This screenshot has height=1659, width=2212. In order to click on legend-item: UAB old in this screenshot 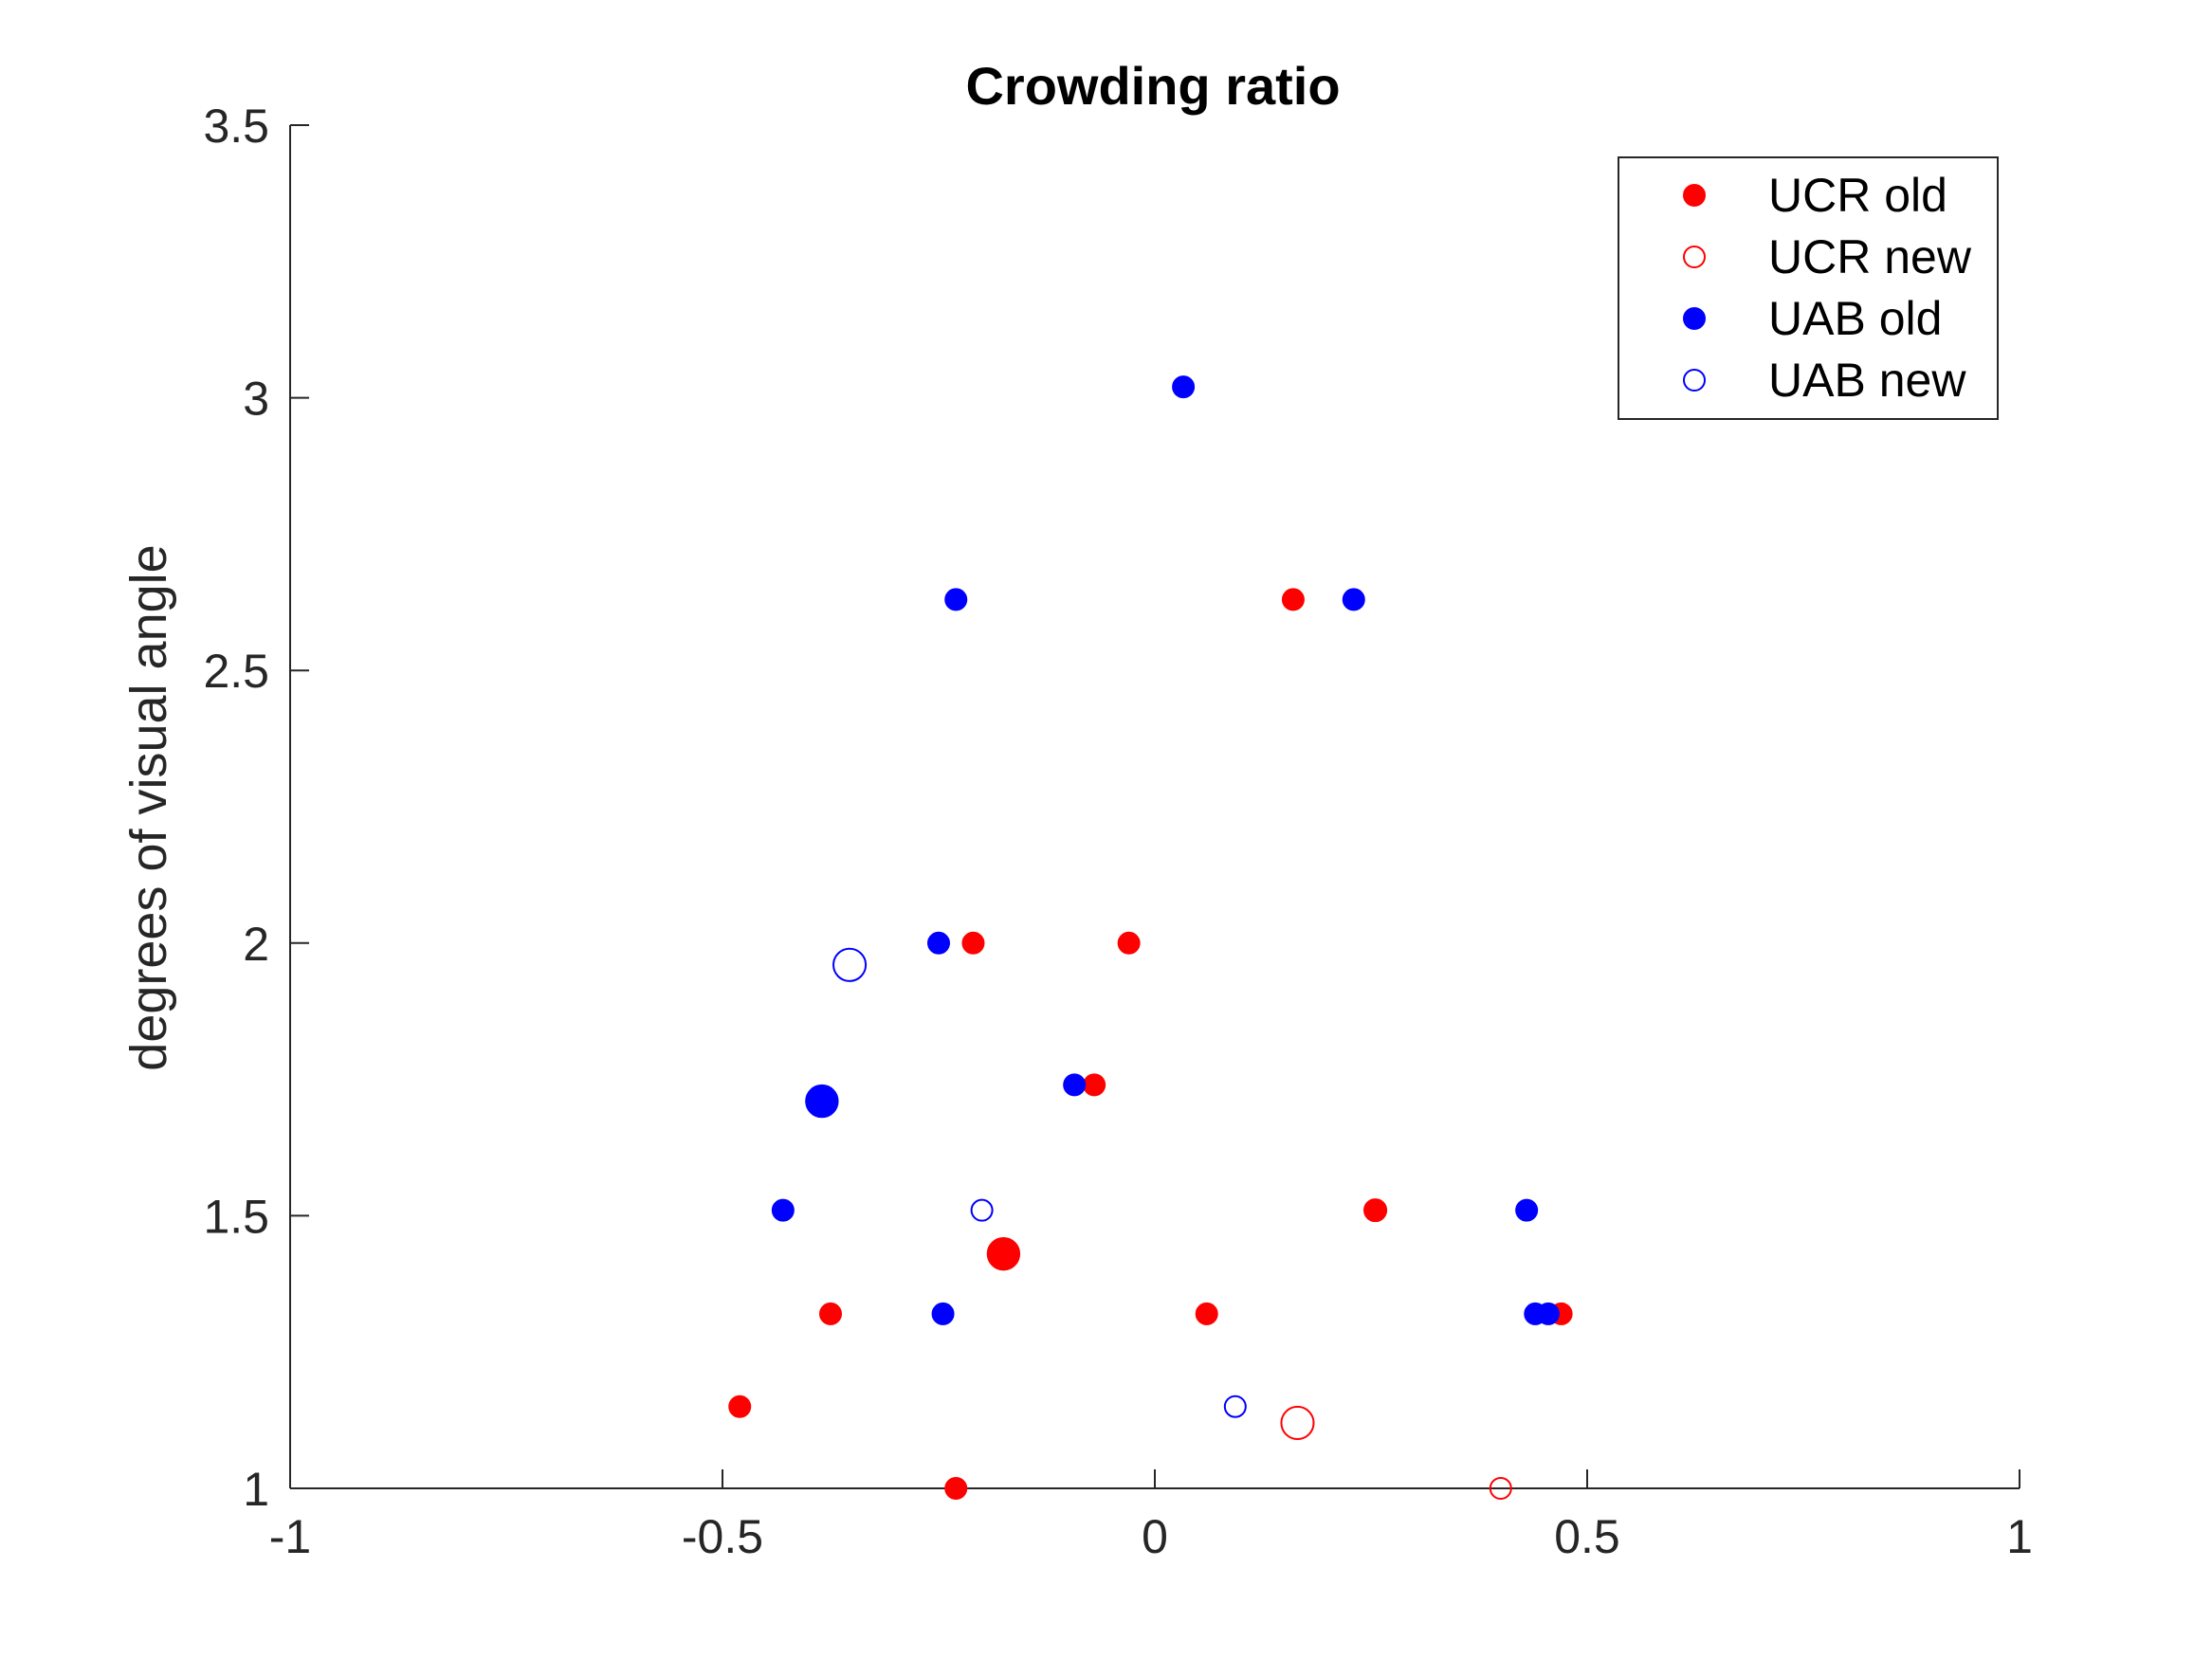, I will do `click(1812, 318)`.